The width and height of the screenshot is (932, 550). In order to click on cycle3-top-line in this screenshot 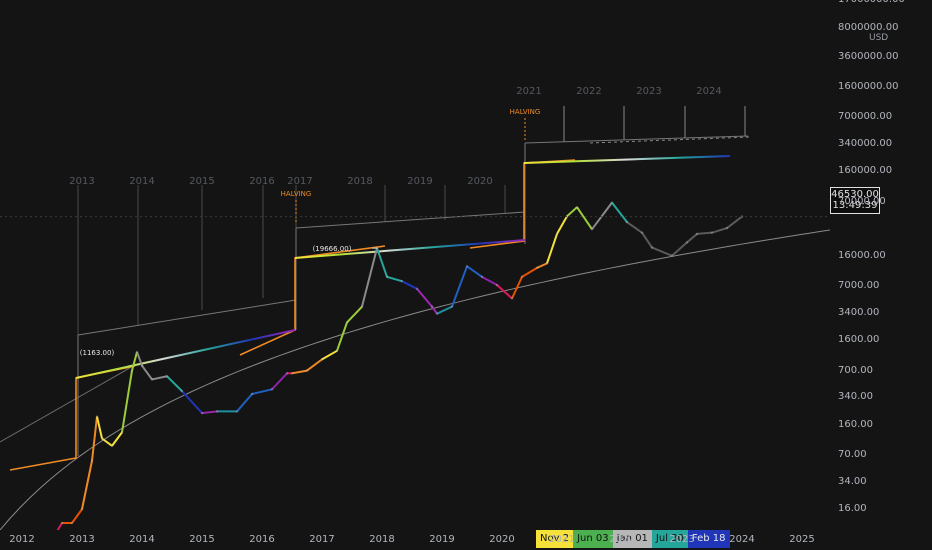, I will do `click(636, 139)`.